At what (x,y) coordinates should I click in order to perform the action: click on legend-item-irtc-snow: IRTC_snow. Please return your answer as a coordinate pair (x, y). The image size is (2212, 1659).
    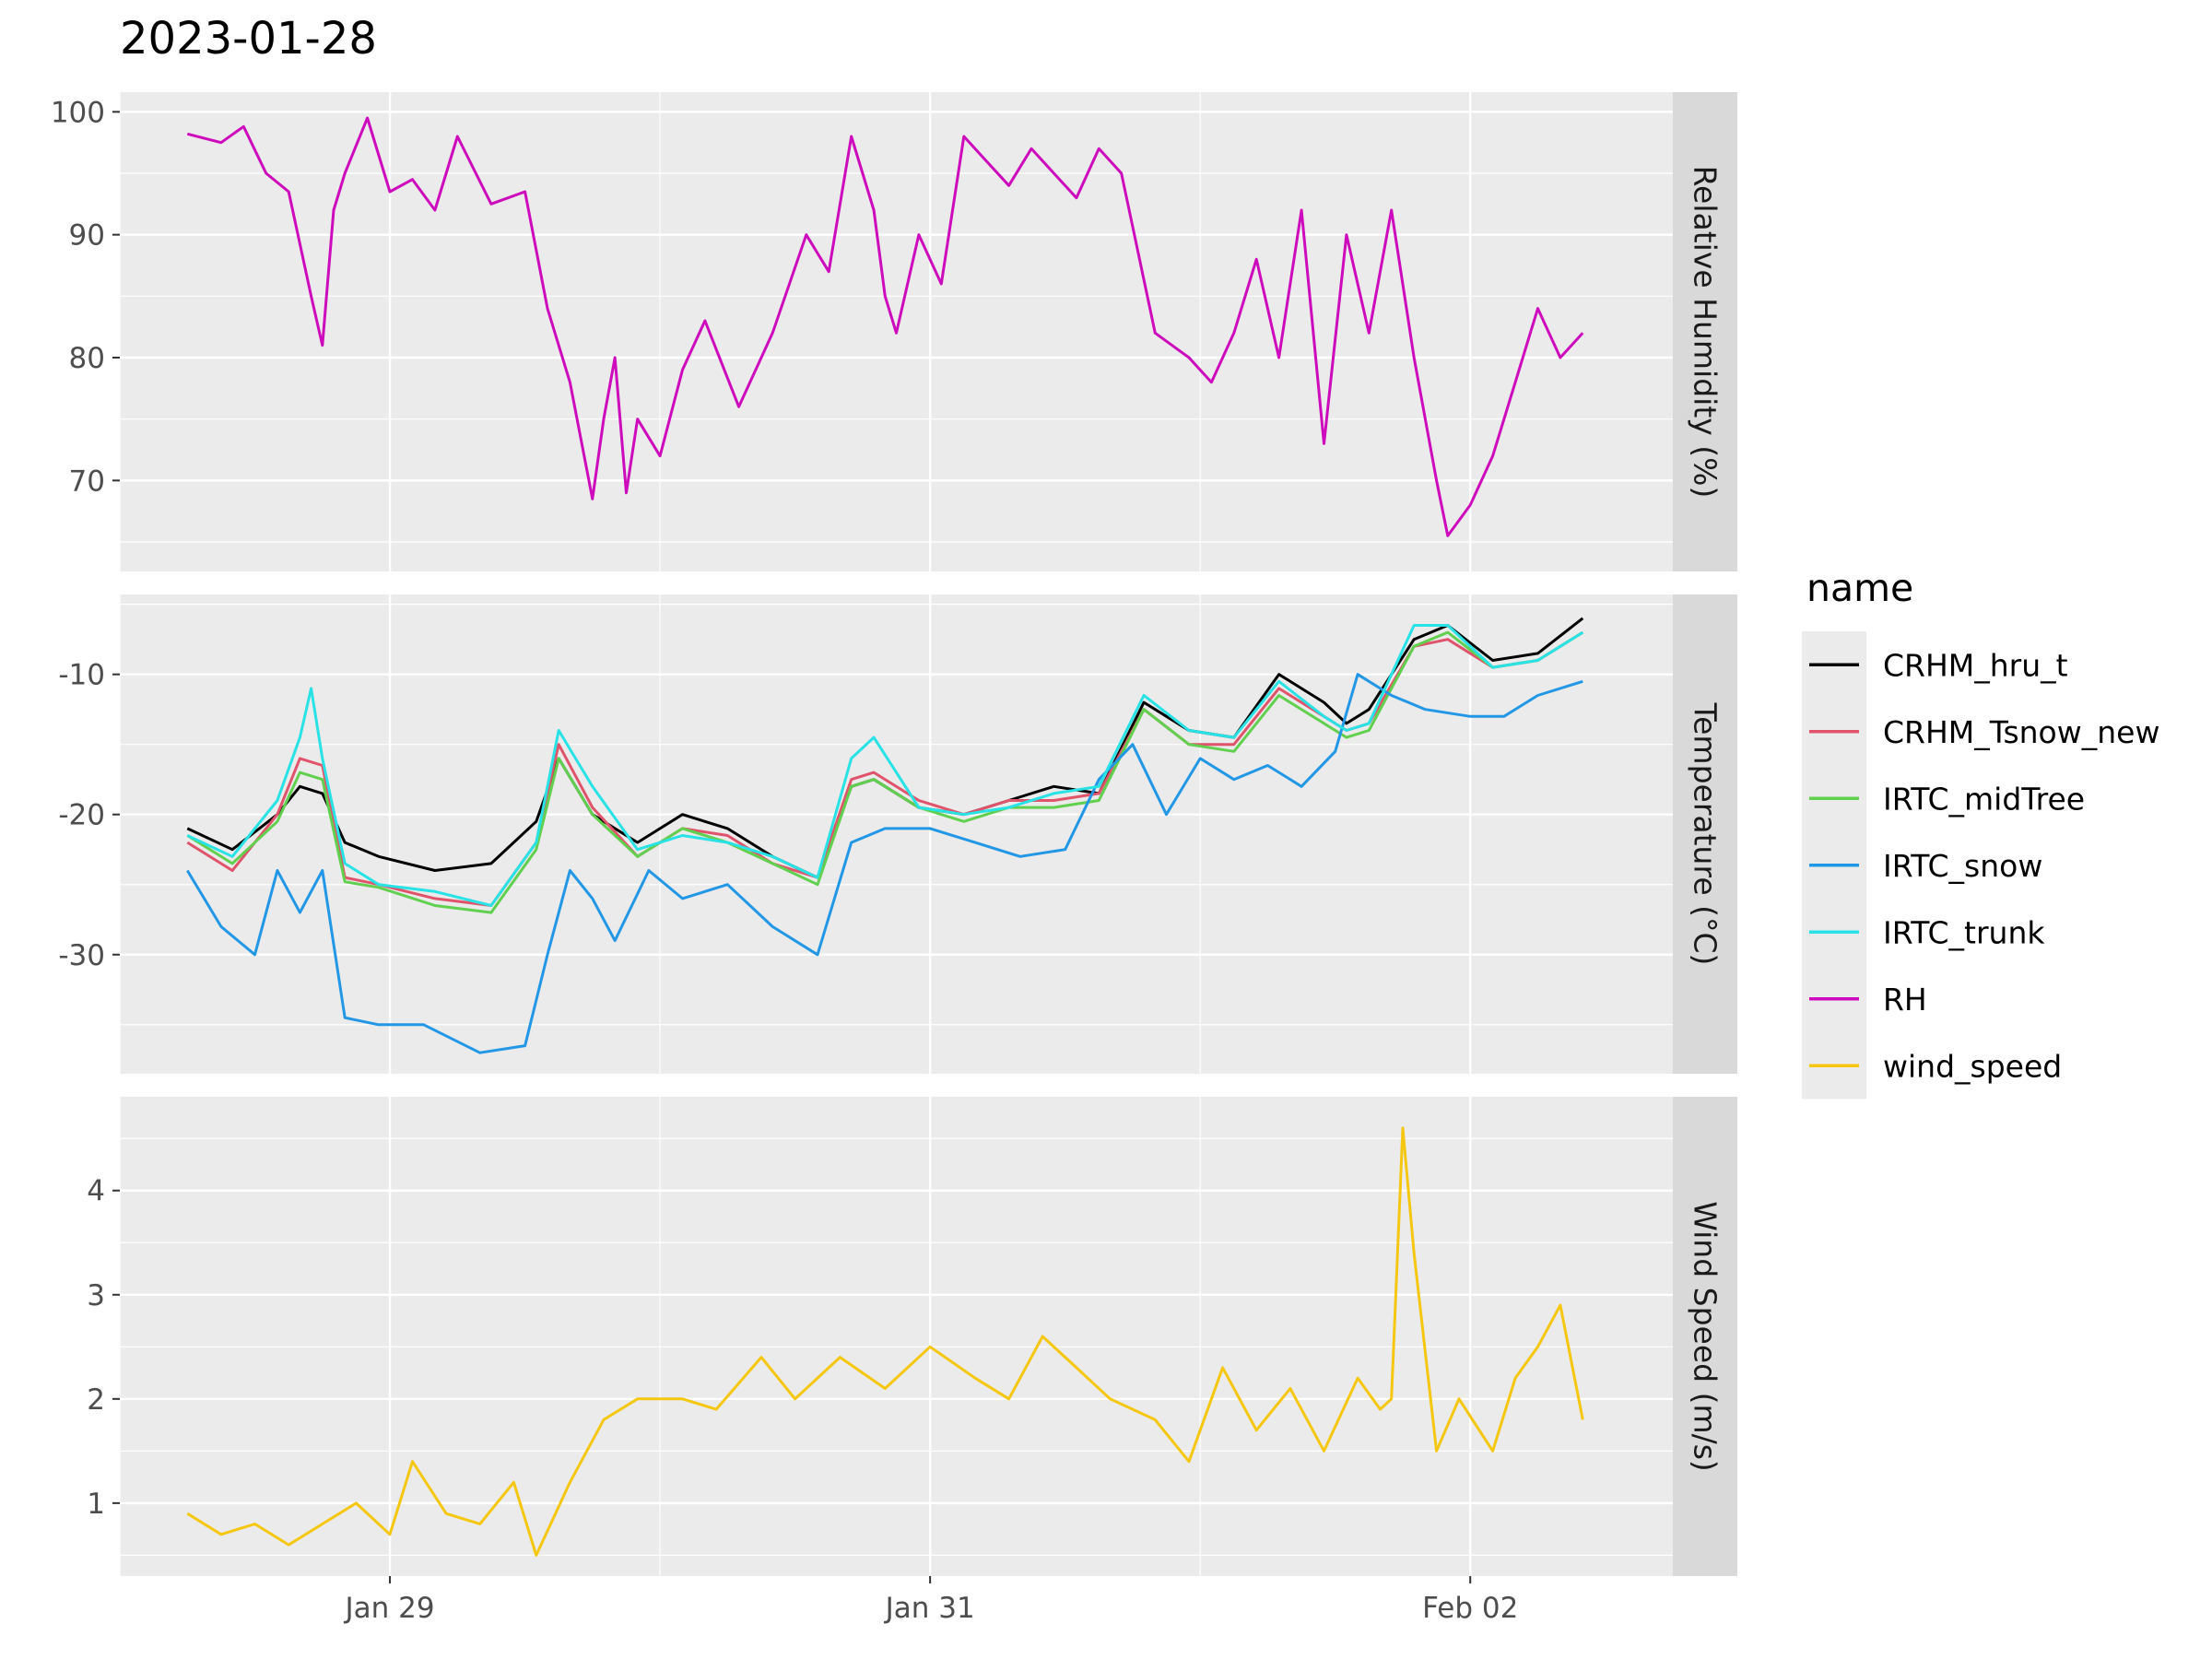
    Looking at the image, I should click on (1922, 865).